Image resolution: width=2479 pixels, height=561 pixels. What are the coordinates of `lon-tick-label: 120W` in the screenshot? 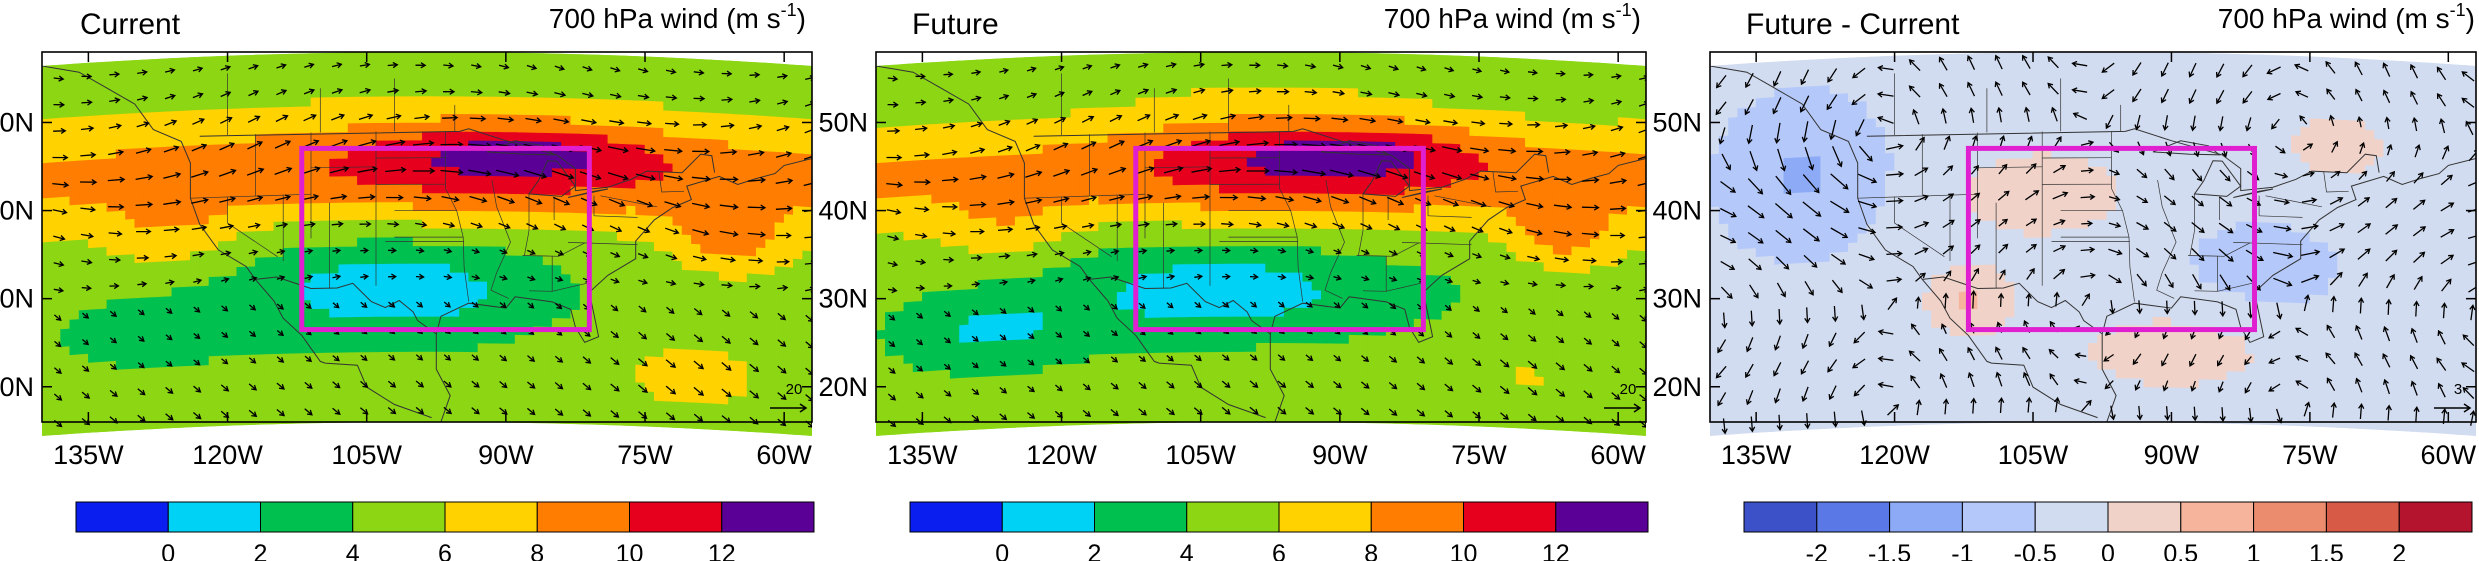 It's located at (227, 455).